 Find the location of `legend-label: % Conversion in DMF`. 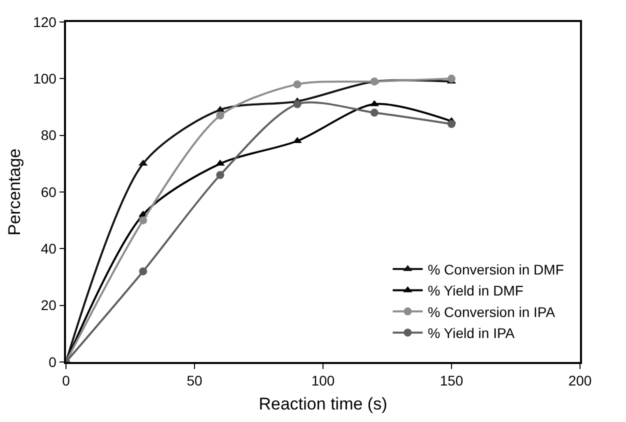

legend-label: % Conversion in DMF is located at coordinates (496, 269).